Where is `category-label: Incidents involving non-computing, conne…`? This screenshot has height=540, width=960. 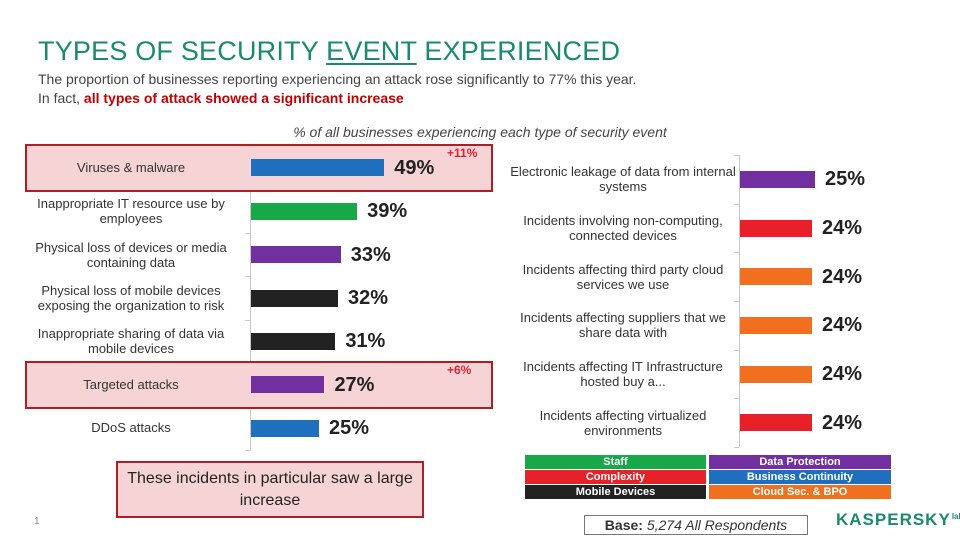 category-label: Incidents involving non-computing, conne… is located at coordinates (623, 228).